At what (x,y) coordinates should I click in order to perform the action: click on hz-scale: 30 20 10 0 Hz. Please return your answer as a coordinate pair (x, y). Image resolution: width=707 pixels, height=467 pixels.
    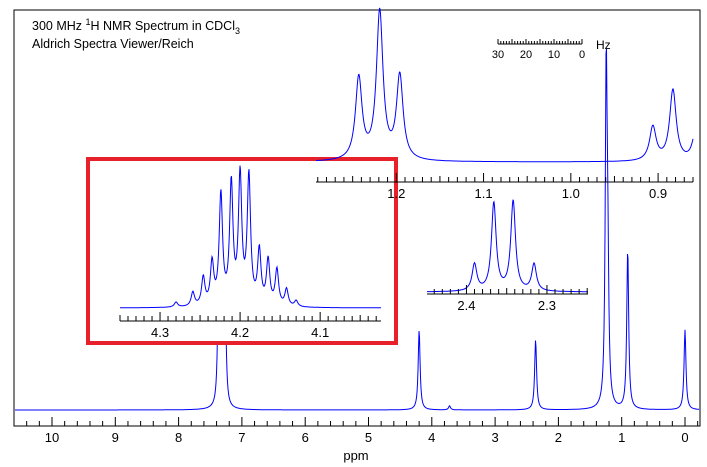
    Looking at the image, I should click on (551, 49).